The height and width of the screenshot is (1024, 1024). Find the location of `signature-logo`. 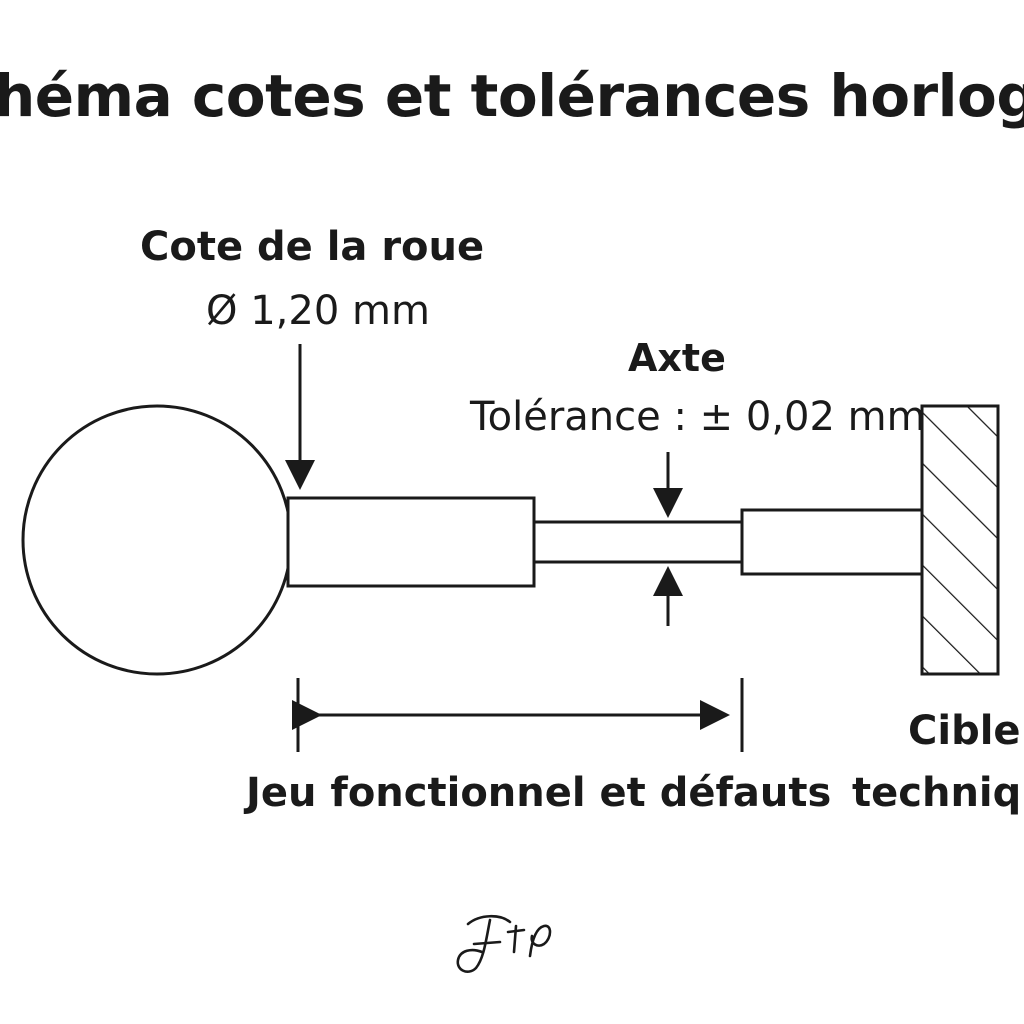

signature-logo is located at coordinates (504, 943).